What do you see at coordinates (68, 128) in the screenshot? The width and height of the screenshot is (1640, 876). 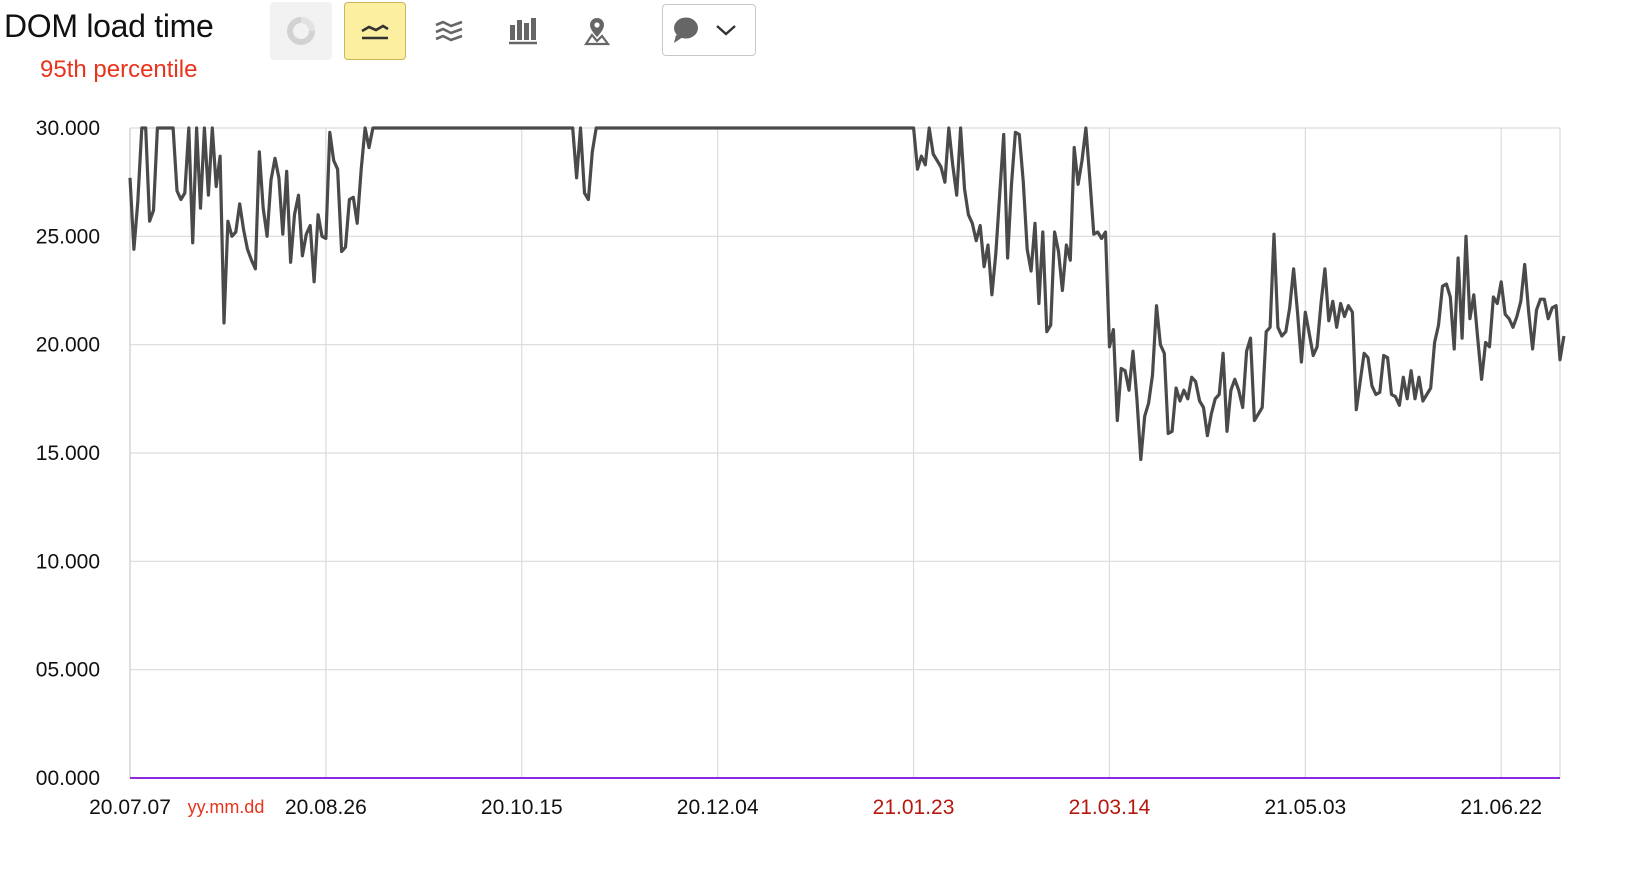 I see `y-tick-label: 30.000` at bounding box center [68, 128].